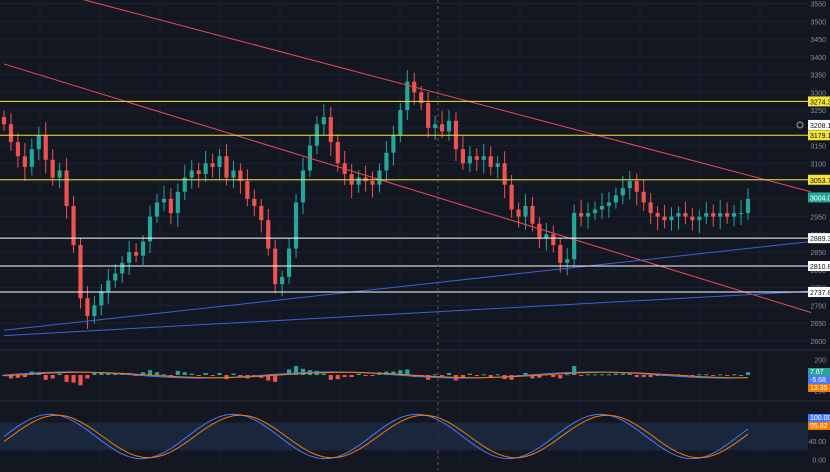  Describe the element at coordinates (818, 271) in the screenshot. I see `y-tick-label: 2800` at that location.